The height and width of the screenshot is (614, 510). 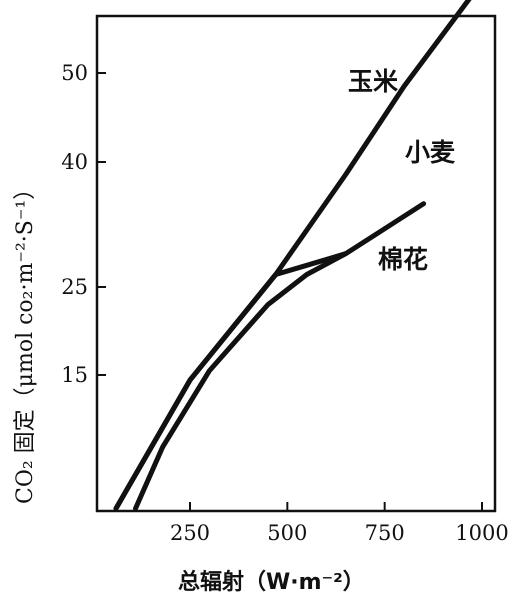 What do you see at coordinates (25, 341) in the screenshot?
I see `y-axis-title: CO₂ 固定（μmol co₂·m⁻²·S⁻¹）` at bounding box center [25, 341].